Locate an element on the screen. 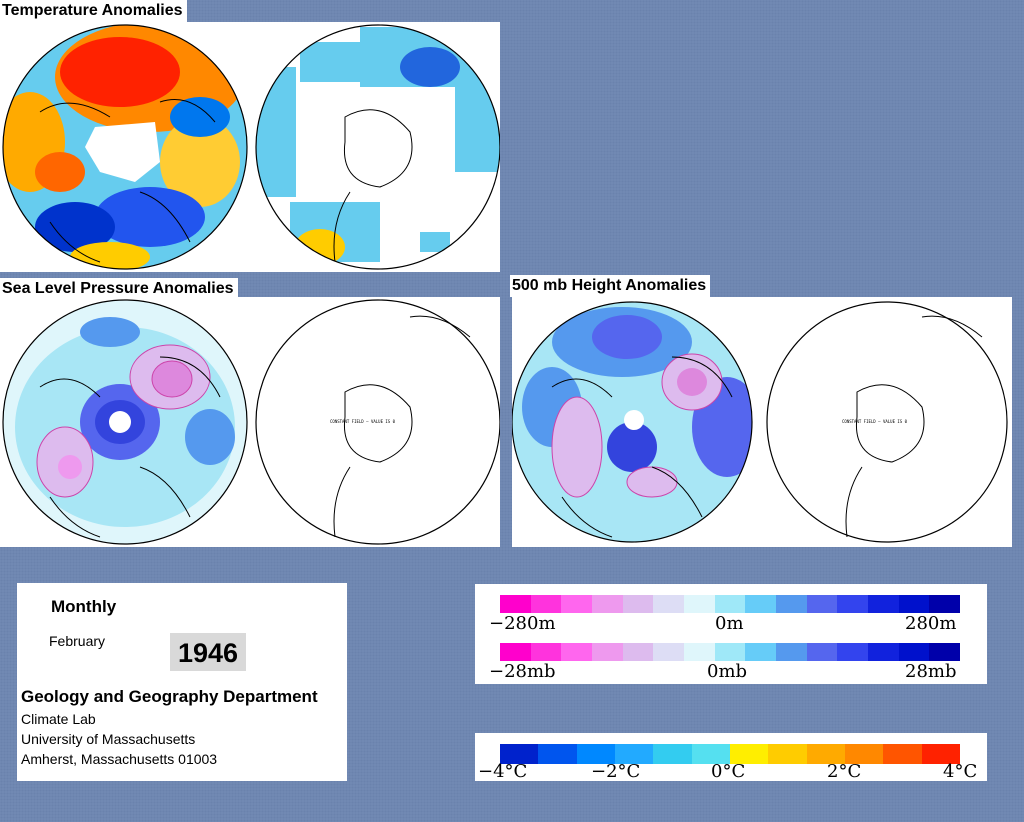  slp-south-map: CONSTANT FIELD — VALUE IS 0 is located at coordinates (377, 422).